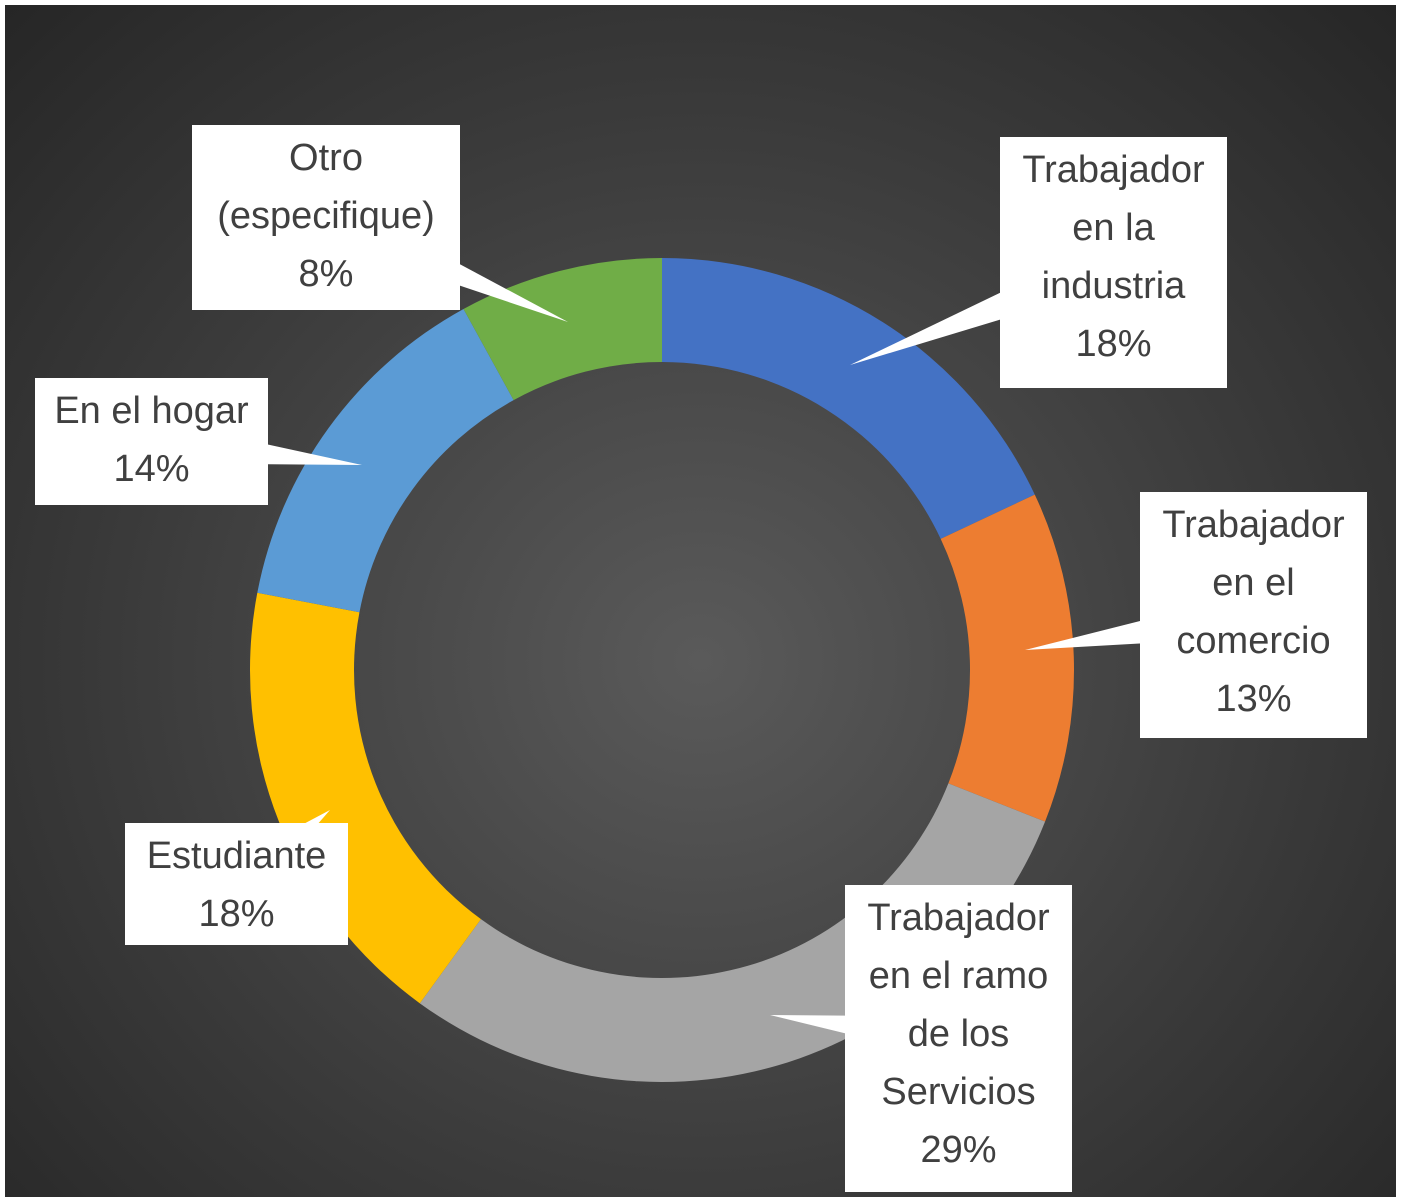 The width and height of the screenshot is (1401, 1202). I want to click on data-label-box: Trabajador en el comercio 13%, so click(1253, 615).